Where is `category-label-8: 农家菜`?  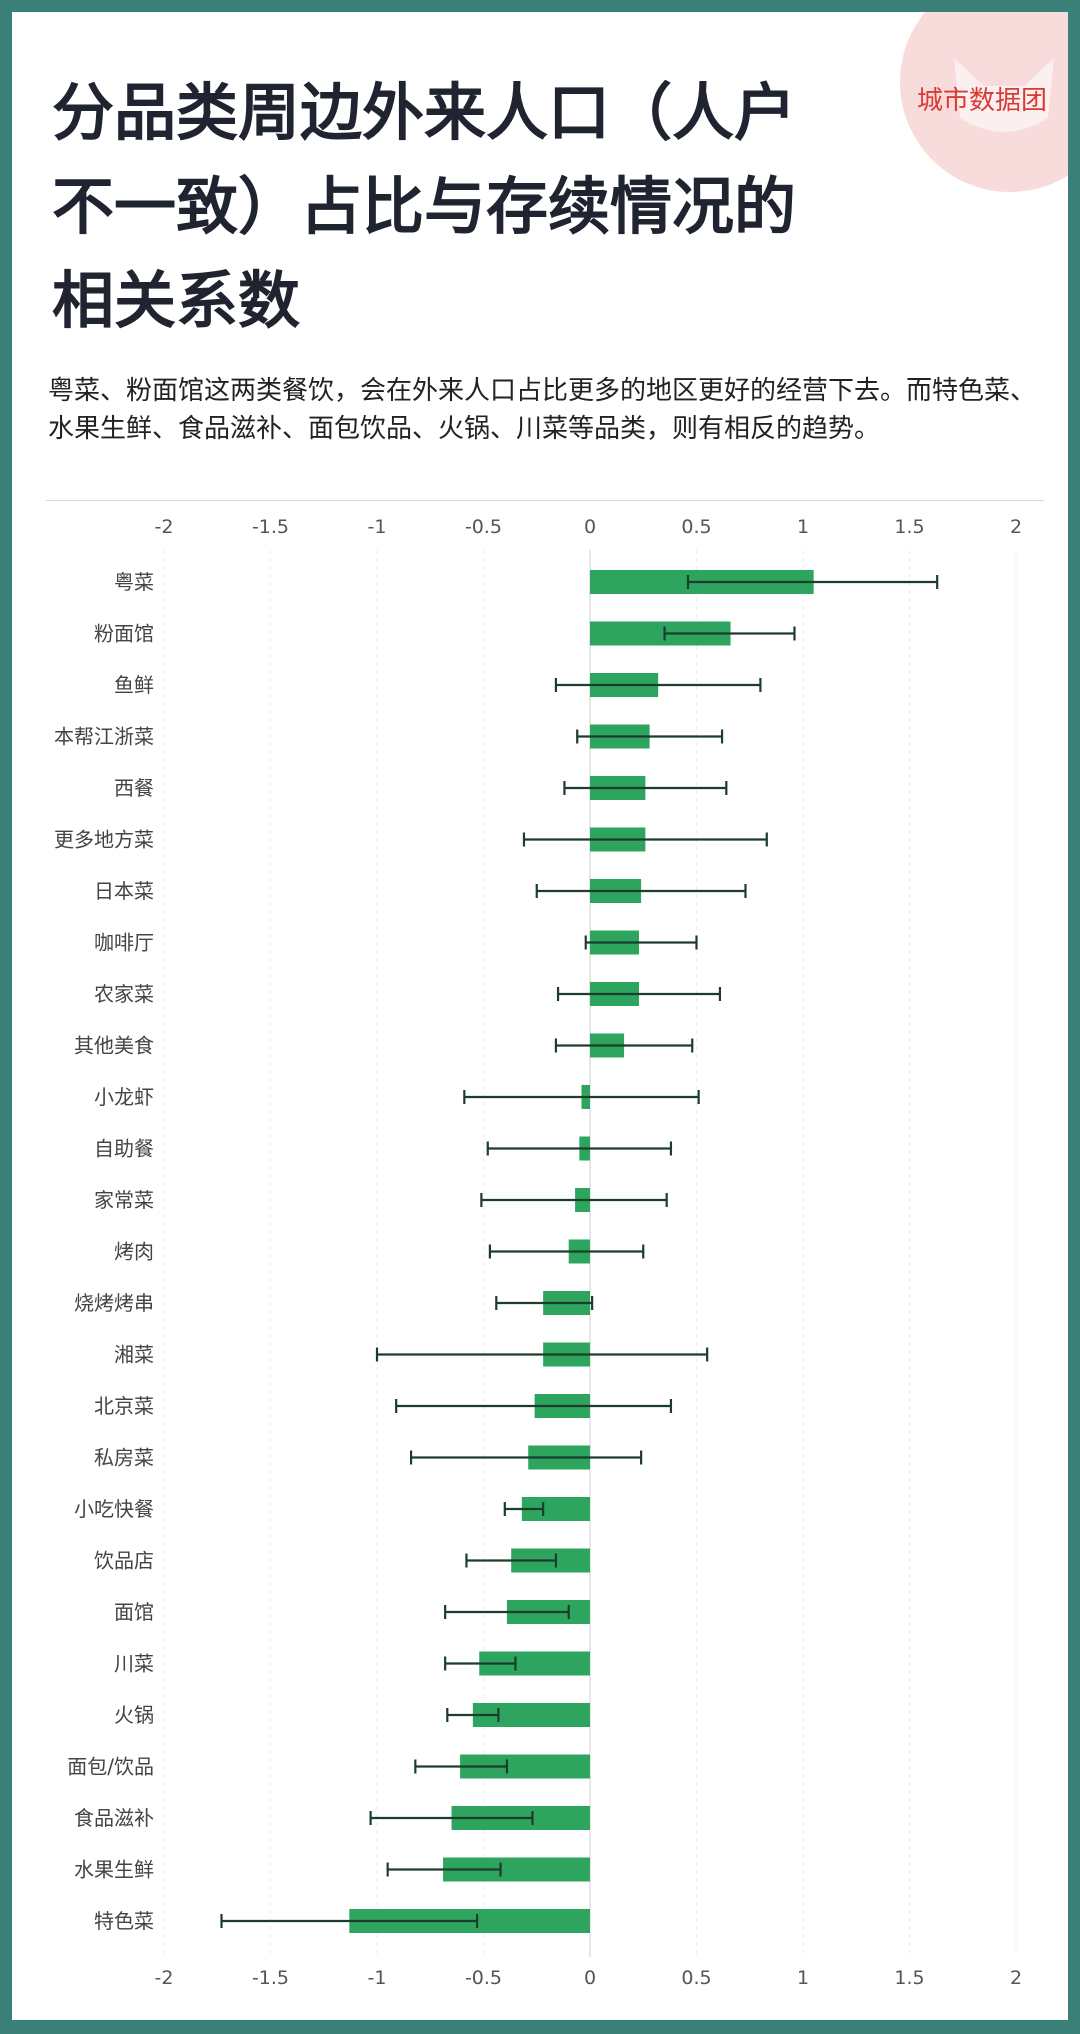
category-label-8: 农家菜 is located at coordinates (124, 994).